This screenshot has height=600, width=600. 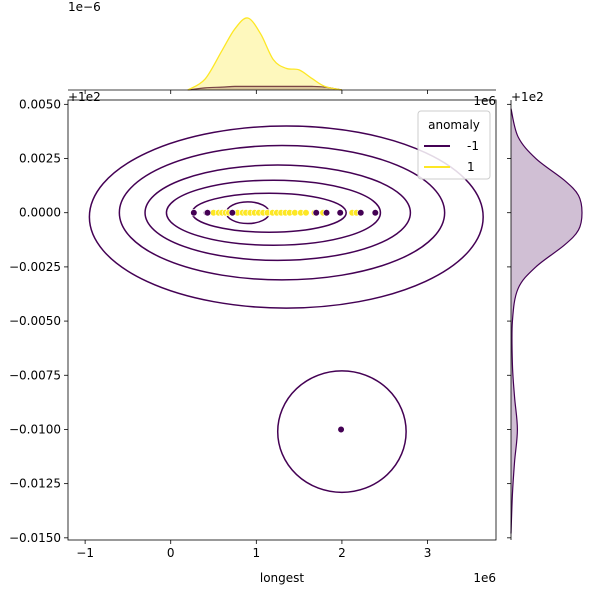 I want to click on top-marginal: 1e−6 1e6, so click(x=282, y=54).